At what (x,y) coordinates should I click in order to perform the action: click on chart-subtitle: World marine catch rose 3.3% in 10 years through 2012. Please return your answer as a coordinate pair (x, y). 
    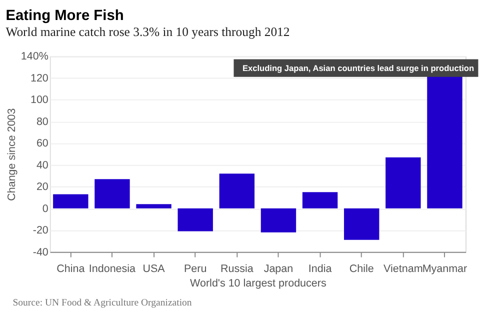
    Looking at the image, I should click on (148, 31).